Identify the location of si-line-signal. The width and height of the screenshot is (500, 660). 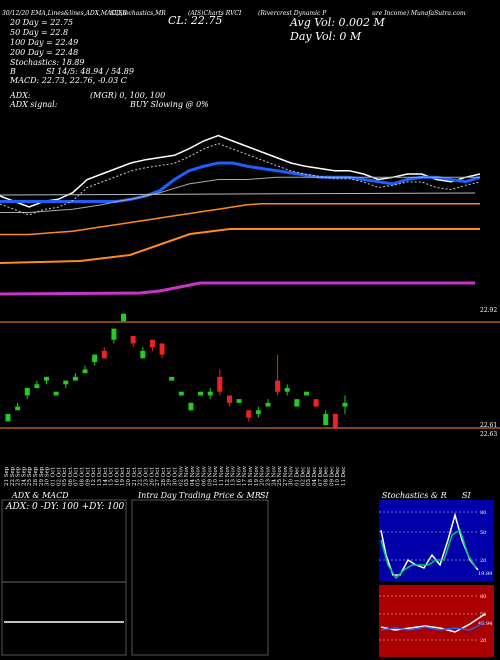
(433, 626).